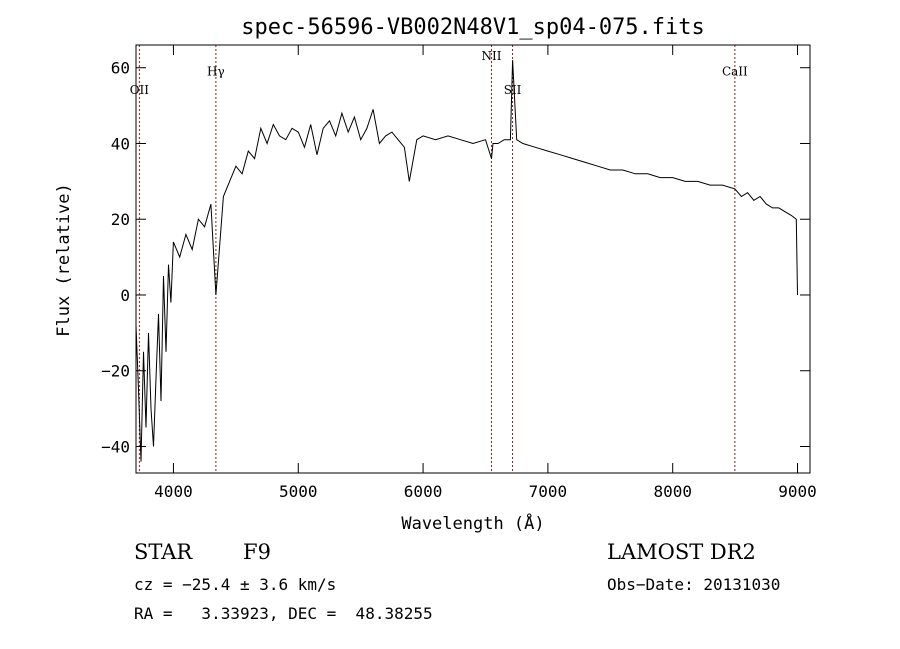 This screenshot has height=649, width=900. I want to click on spectral-line-label-2: NII, so click(491, 56).